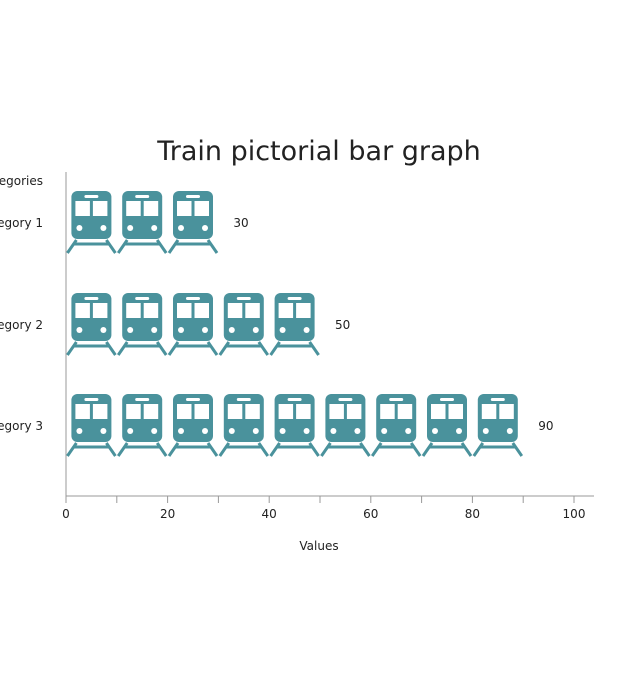 The height and width of the screenshot is (687, 640). What do you see at coordinates (21, 426) in the screenshot?
I see `category-label: Category 3` at bounding box center [21, 426].